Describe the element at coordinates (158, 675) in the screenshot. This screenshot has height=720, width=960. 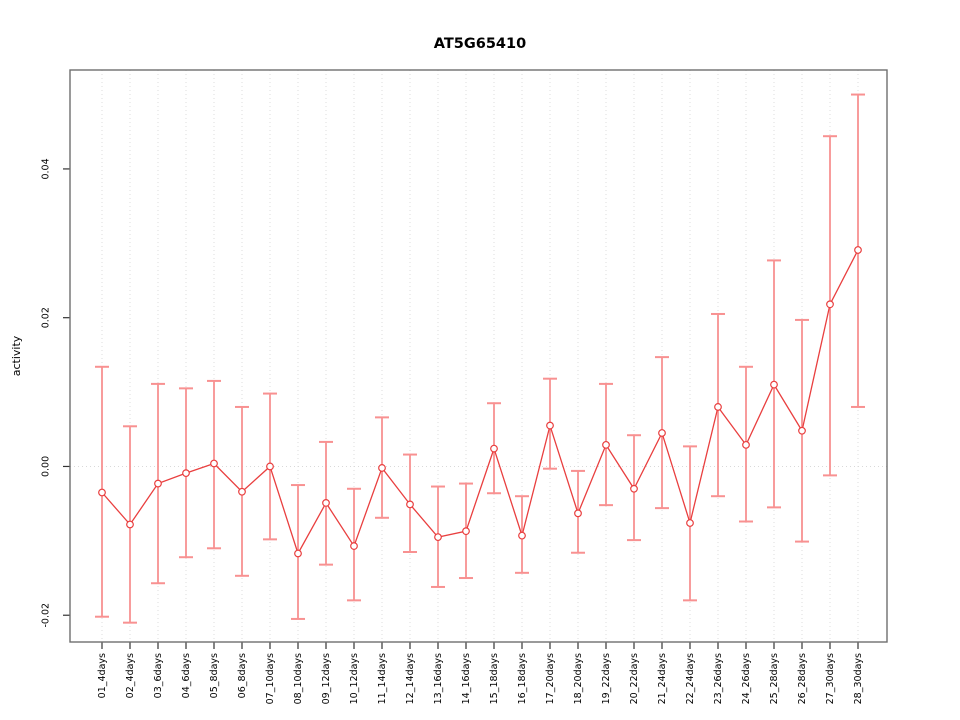
I see `x-tick-label: 03_6days` at that location.